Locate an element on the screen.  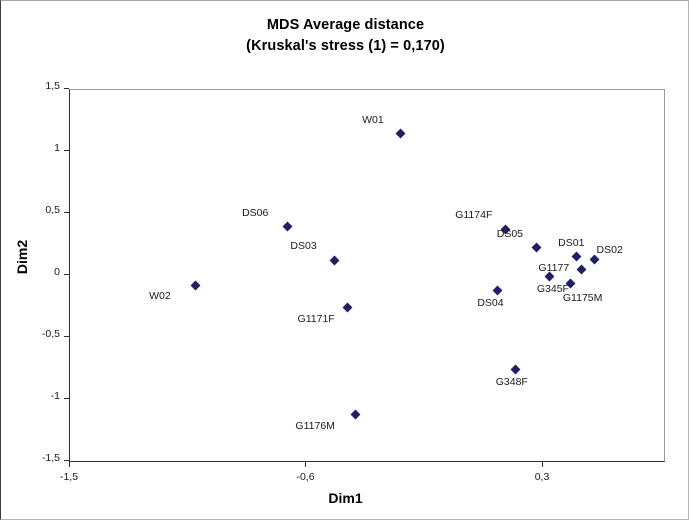
y-tick-label: 1,5 is located at coordinates (52, 86).